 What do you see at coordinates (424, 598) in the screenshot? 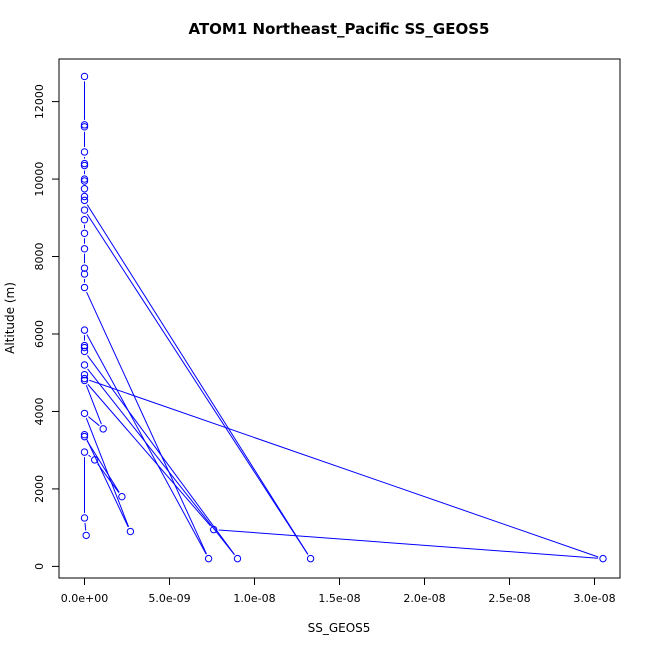
I see `x-tick-label: 2.0e-08` at bounding box center [424, 598].